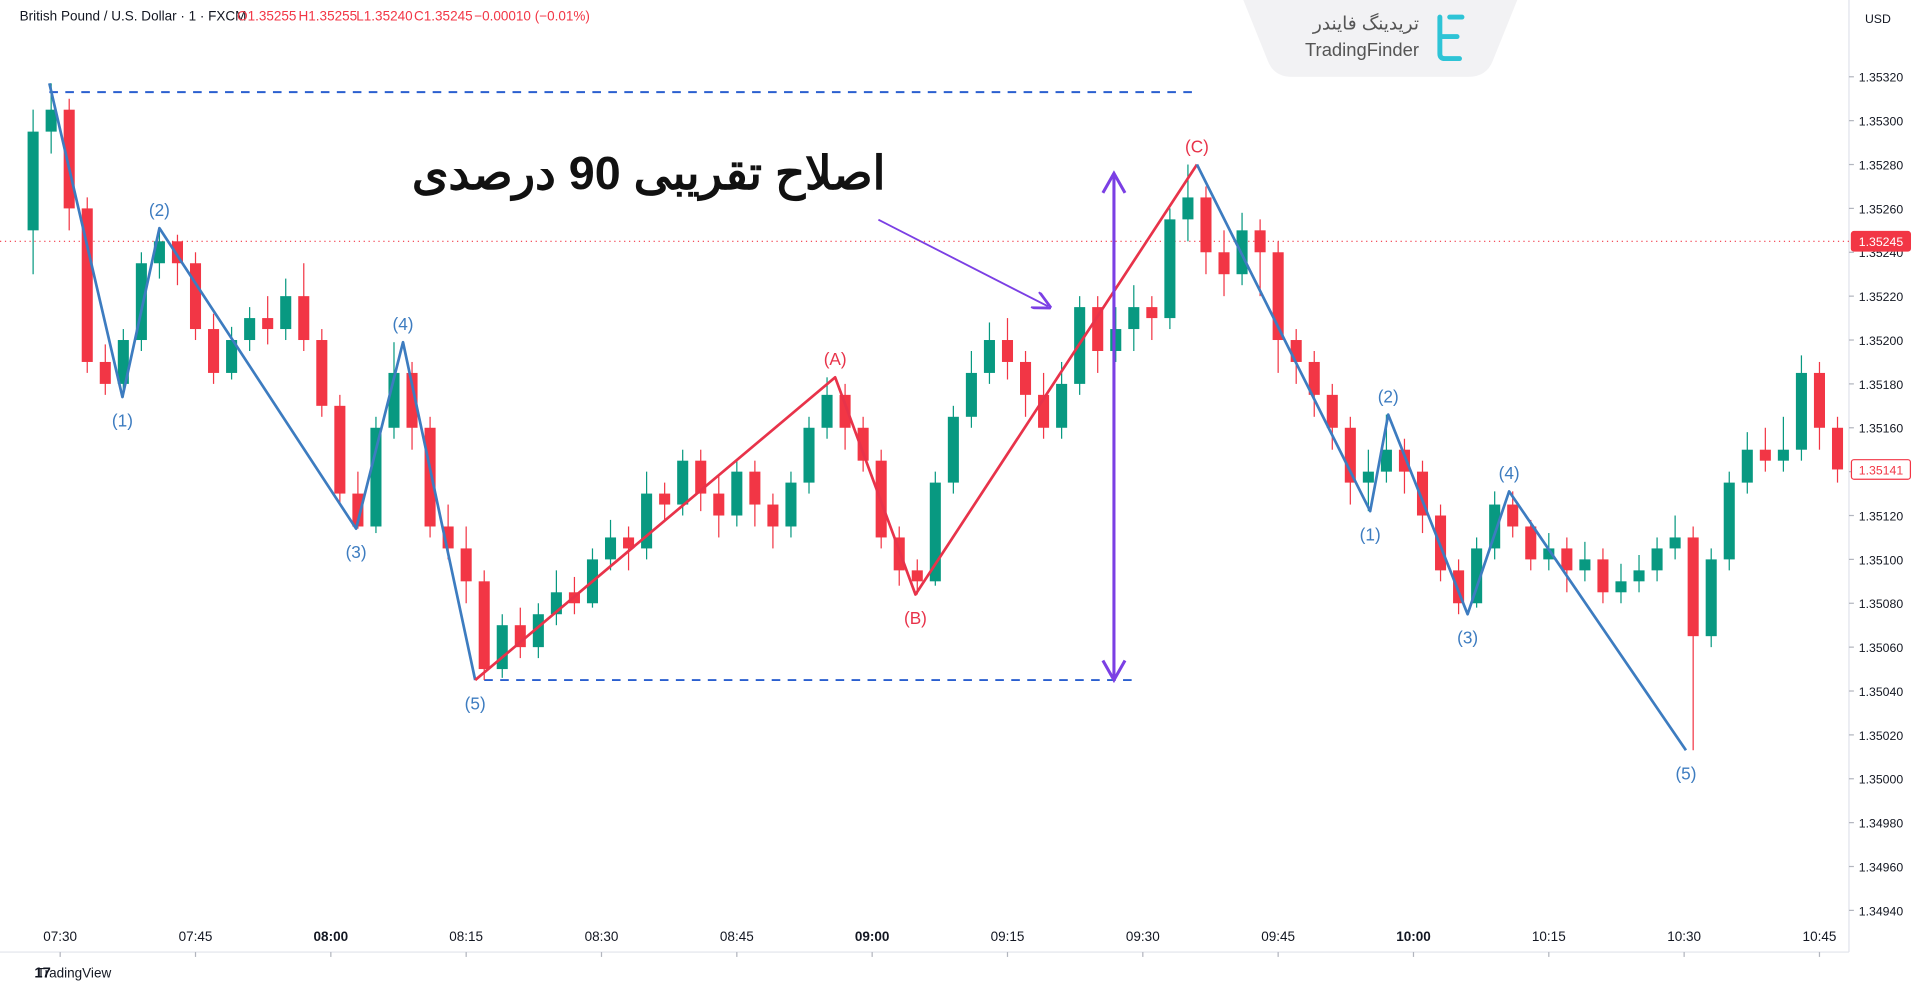 This screenshot has width=1919, height=996. Describe the element at coordinates (1881, 209) in the screenshot. I see `y-tick-label: 1.35260` at that location.